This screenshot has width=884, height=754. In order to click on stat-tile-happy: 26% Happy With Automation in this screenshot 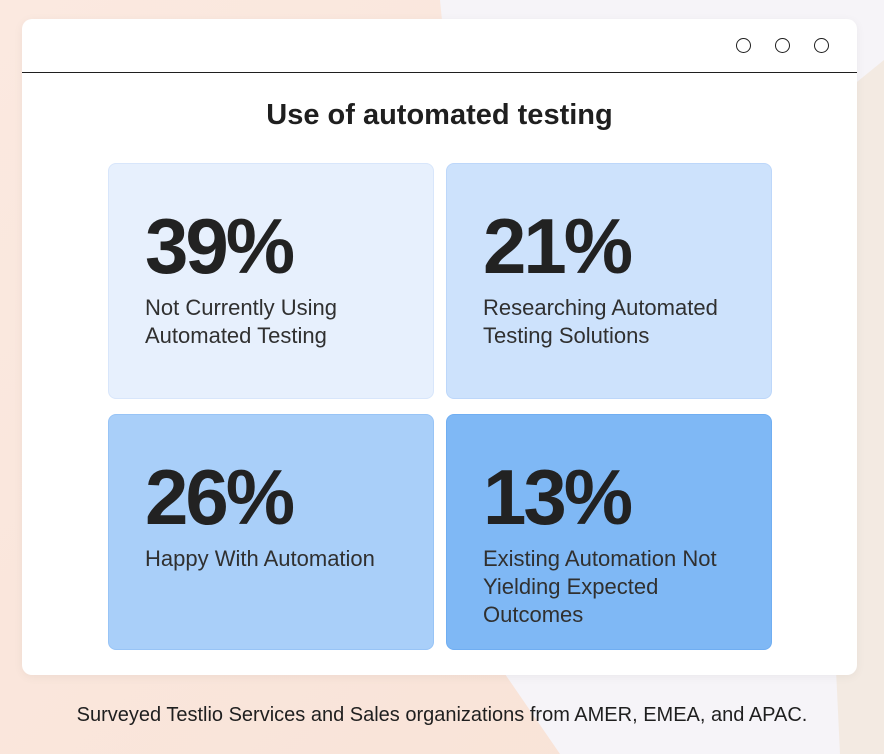, I will do `click(271, 532)`.